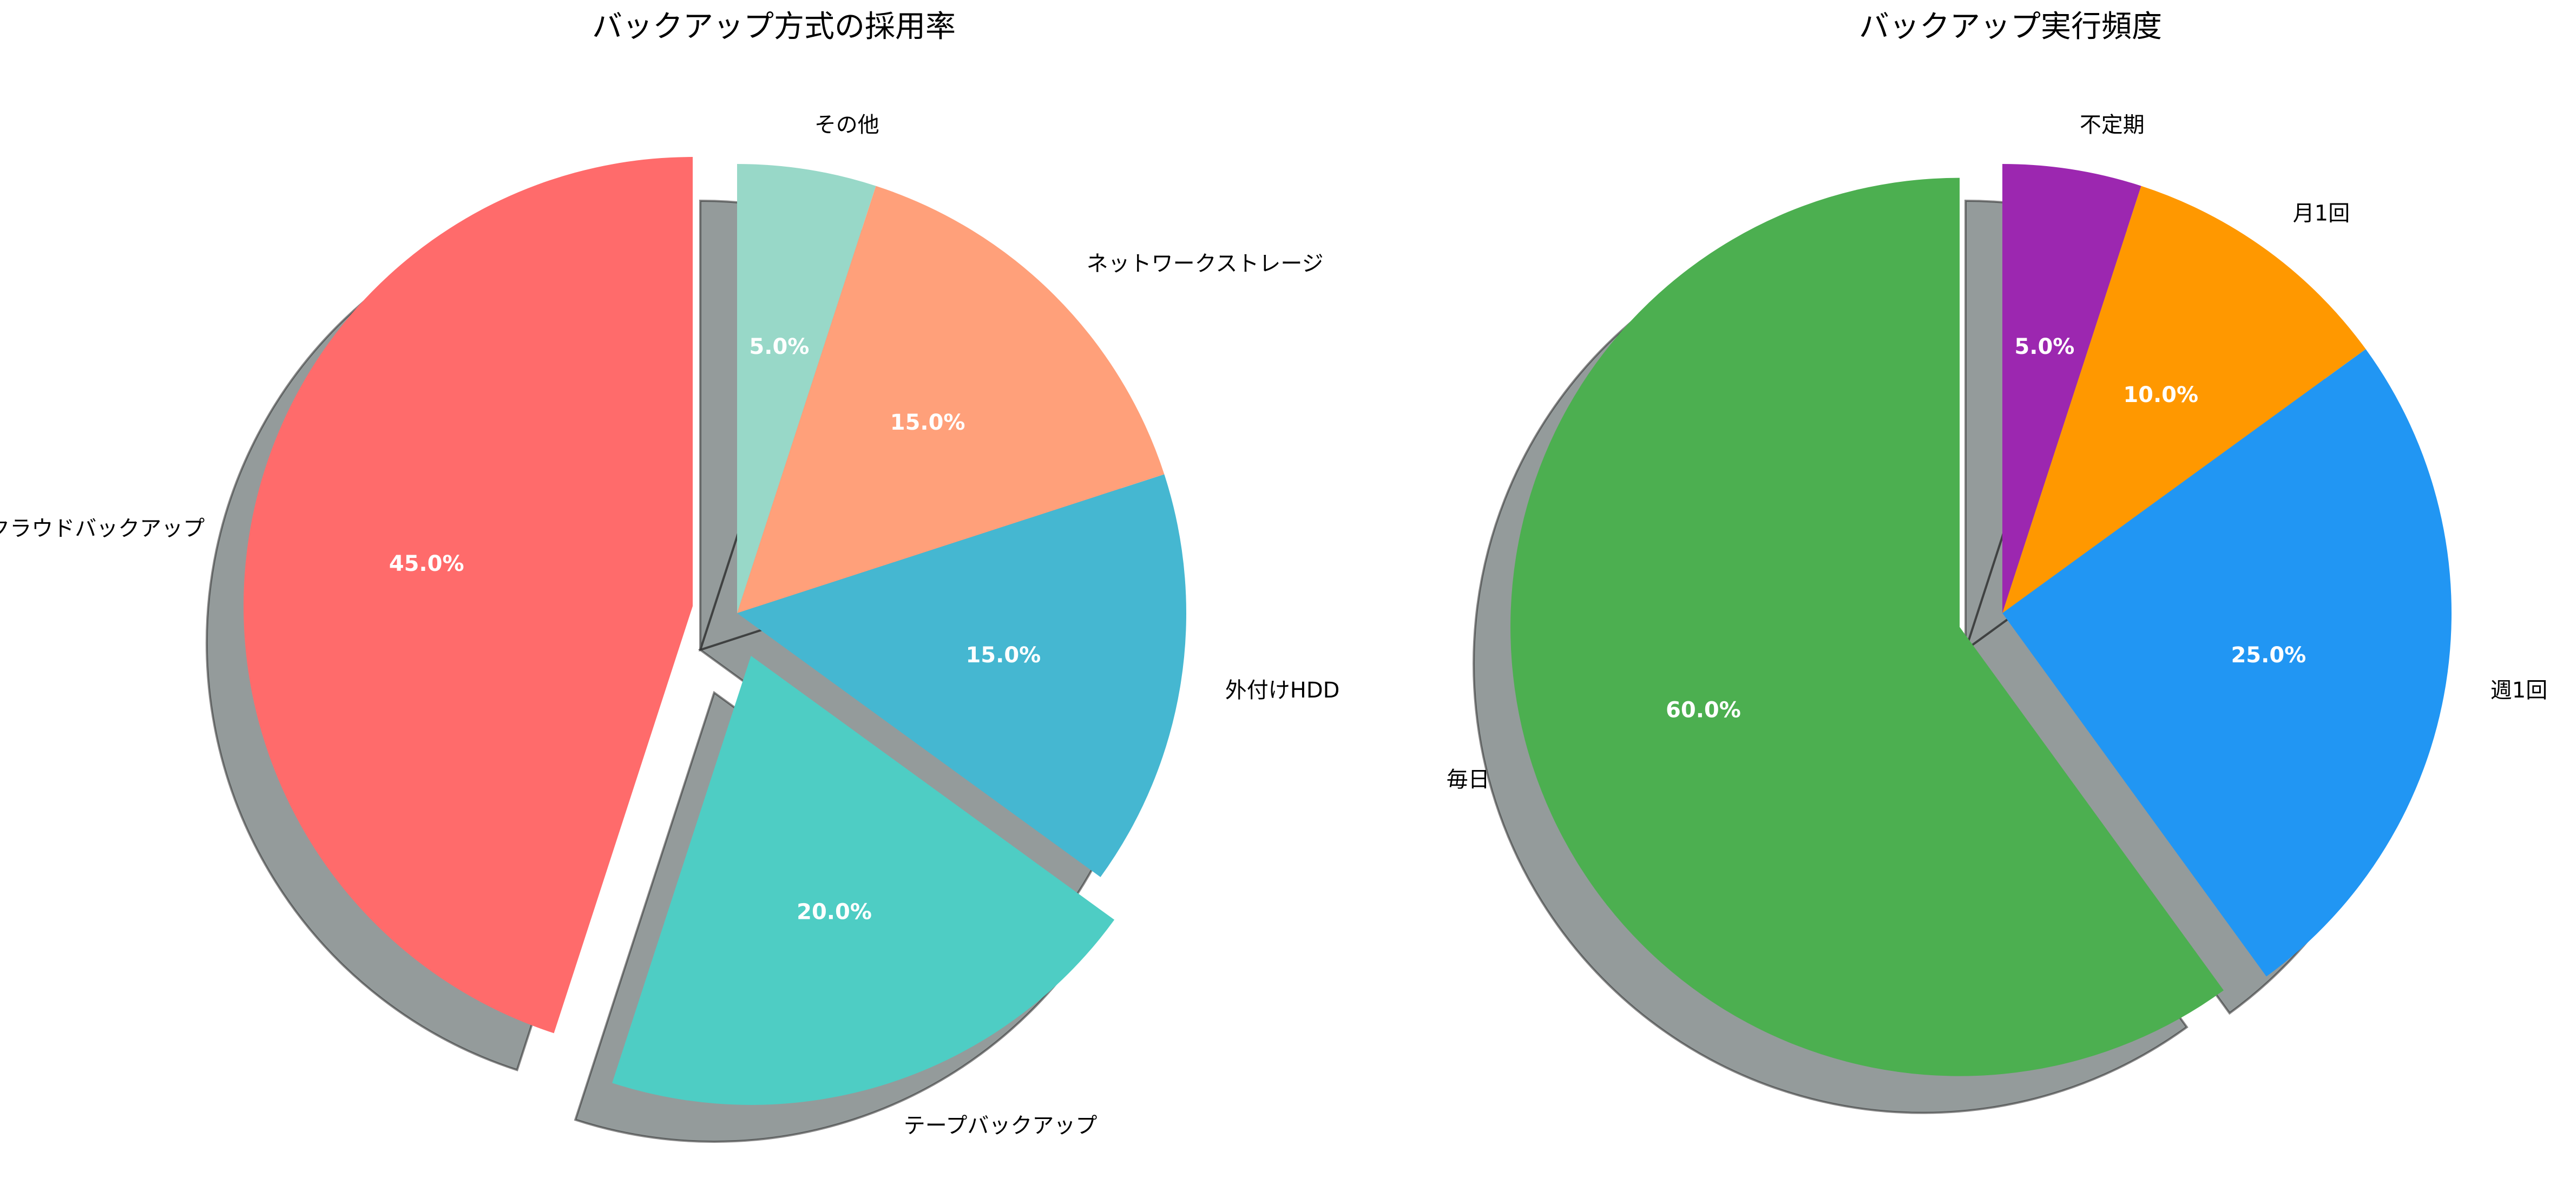 This screenshot has height=1191, width=2576. Describe the element at coordinates (2160, 395) in the screenshot. I see `percent-label: 10.0%` at that location.